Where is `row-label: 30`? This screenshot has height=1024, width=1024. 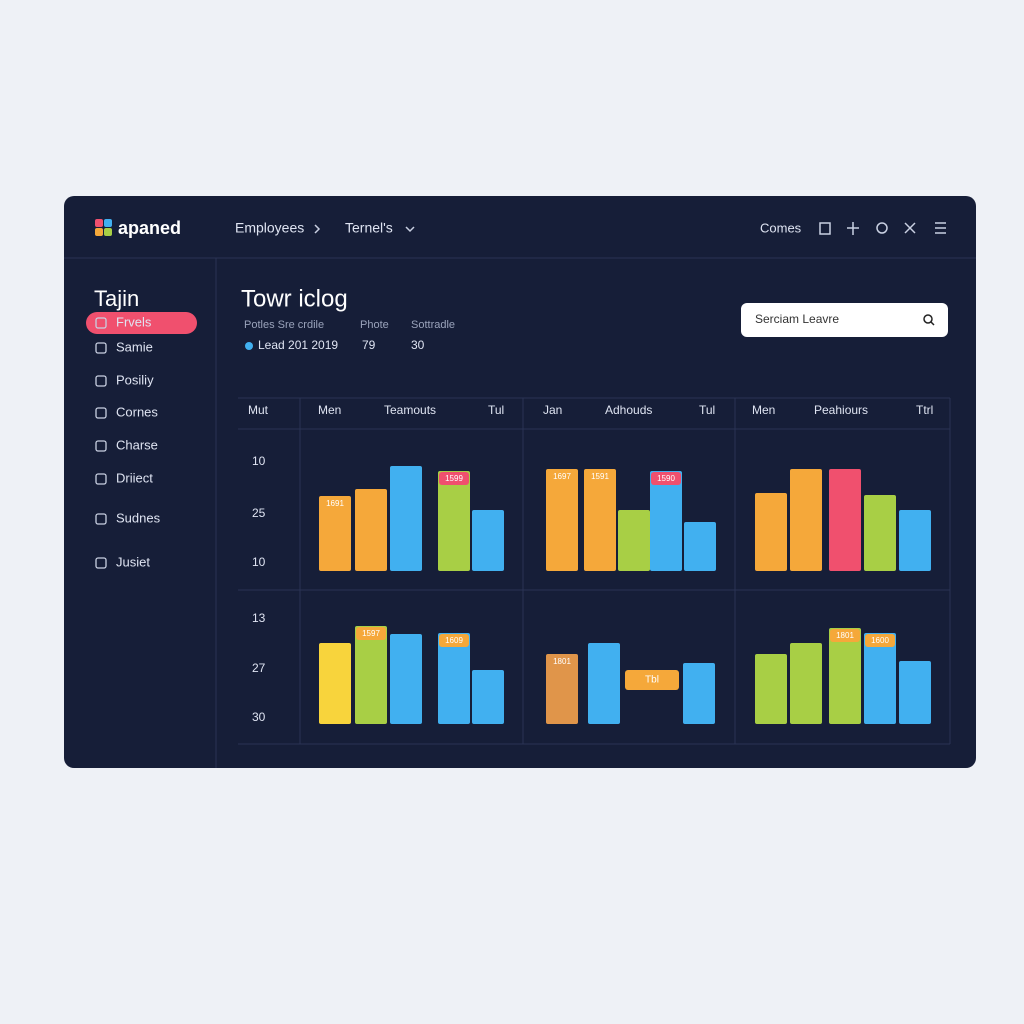
row-label: 30 is located at coordinates (259, 717).